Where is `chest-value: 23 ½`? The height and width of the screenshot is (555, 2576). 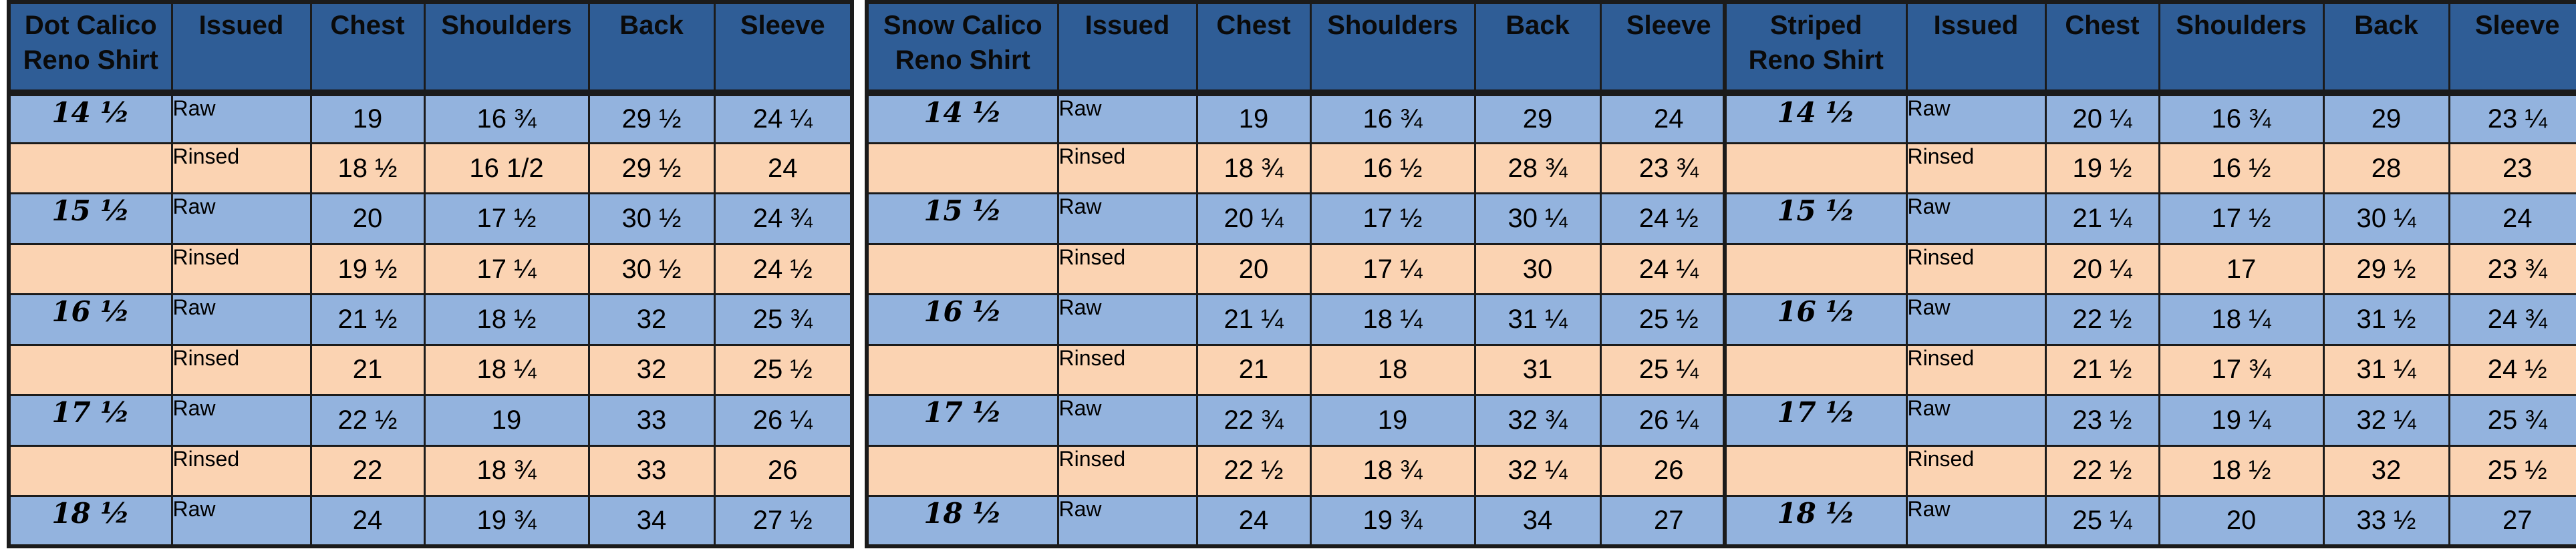 chest-value: 23 ½ is located at coordinates (2102, 421).